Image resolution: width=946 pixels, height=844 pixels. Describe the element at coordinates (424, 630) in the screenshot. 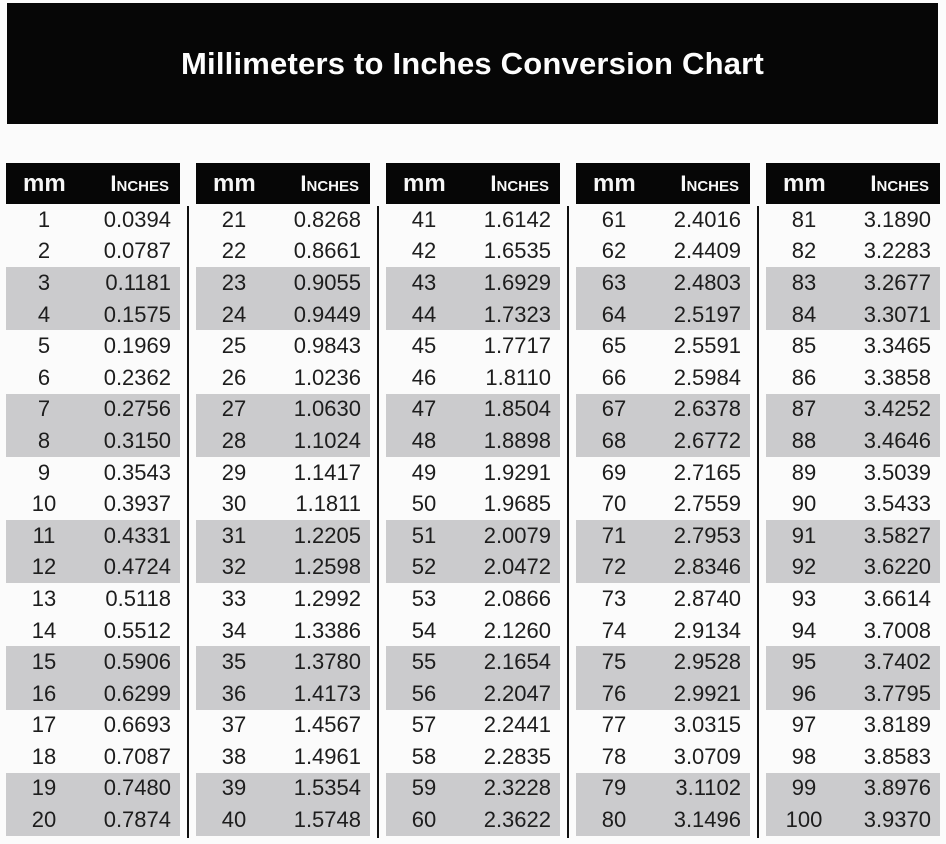

I see `mm-value: 54` at that location.